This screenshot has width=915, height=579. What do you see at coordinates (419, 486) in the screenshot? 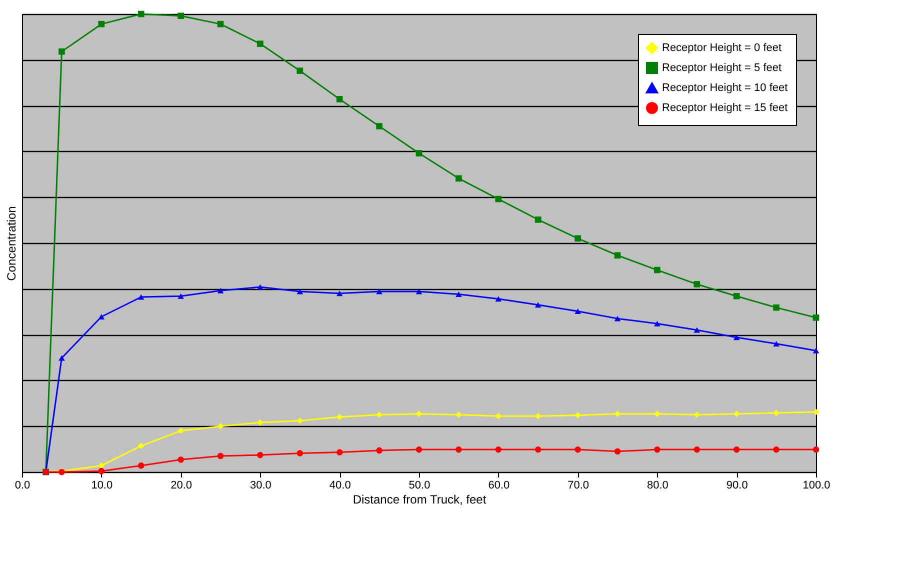
I see `x-tick-label: 50.0` at bounding box center [419, 486].